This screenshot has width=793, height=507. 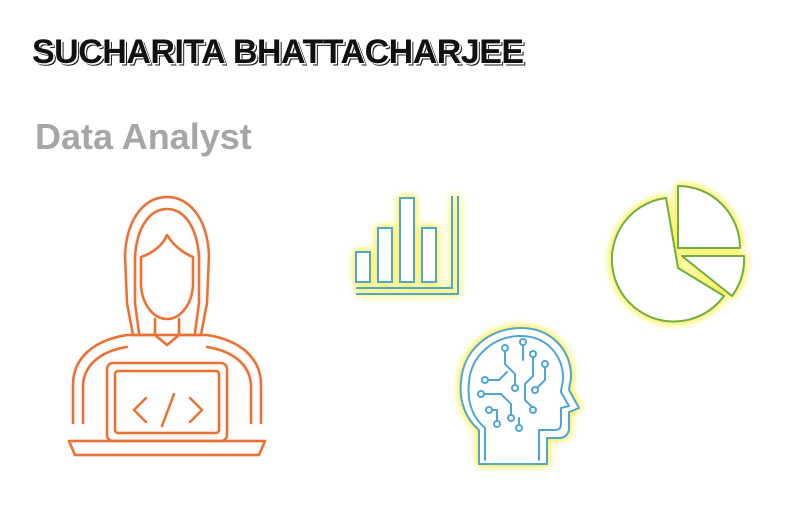 What do you see at coordinates (167, 326) in the screenshot?
I see `person-with-laptop-icon` at bounding box center [167, 326].